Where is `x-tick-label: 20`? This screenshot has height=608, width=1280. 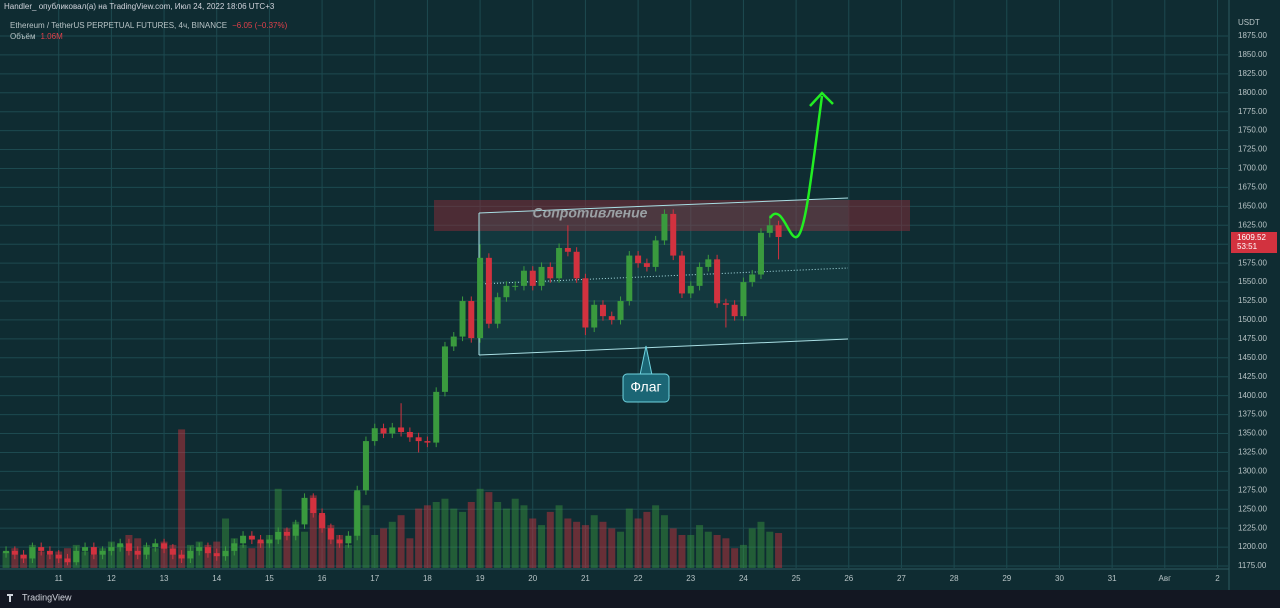
x-tick-label: 20 is located at coordinates (532, 578).